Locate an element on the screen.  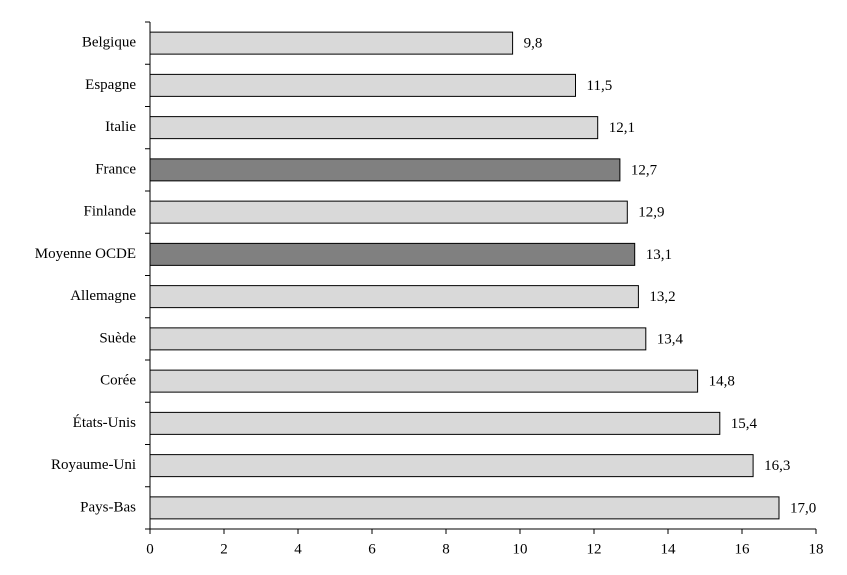
value-label: 12,9 is located at coordinates (651, 213).